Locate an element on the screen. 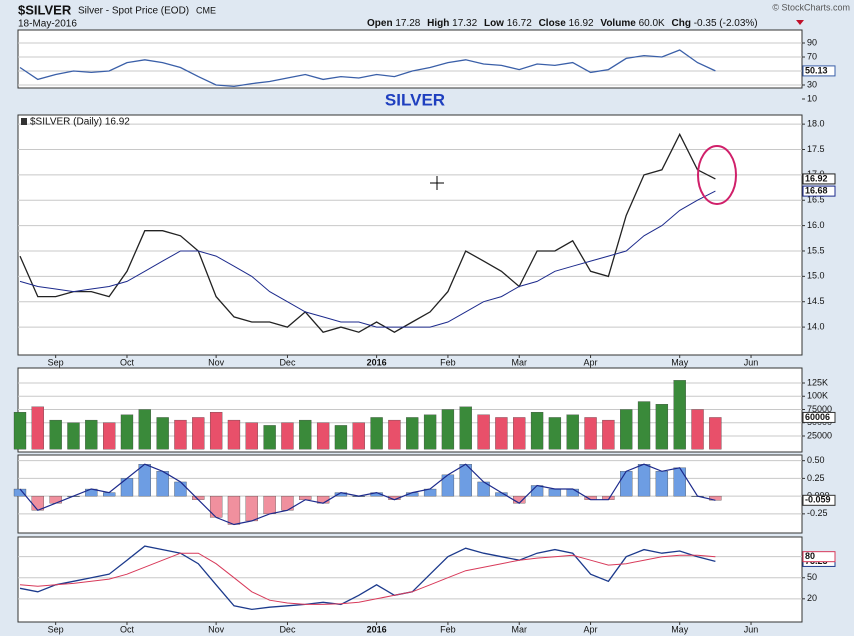 The width and height of the screenshot is (854, 636). y-tick-label: 30 is located at coordinates (812, 84).